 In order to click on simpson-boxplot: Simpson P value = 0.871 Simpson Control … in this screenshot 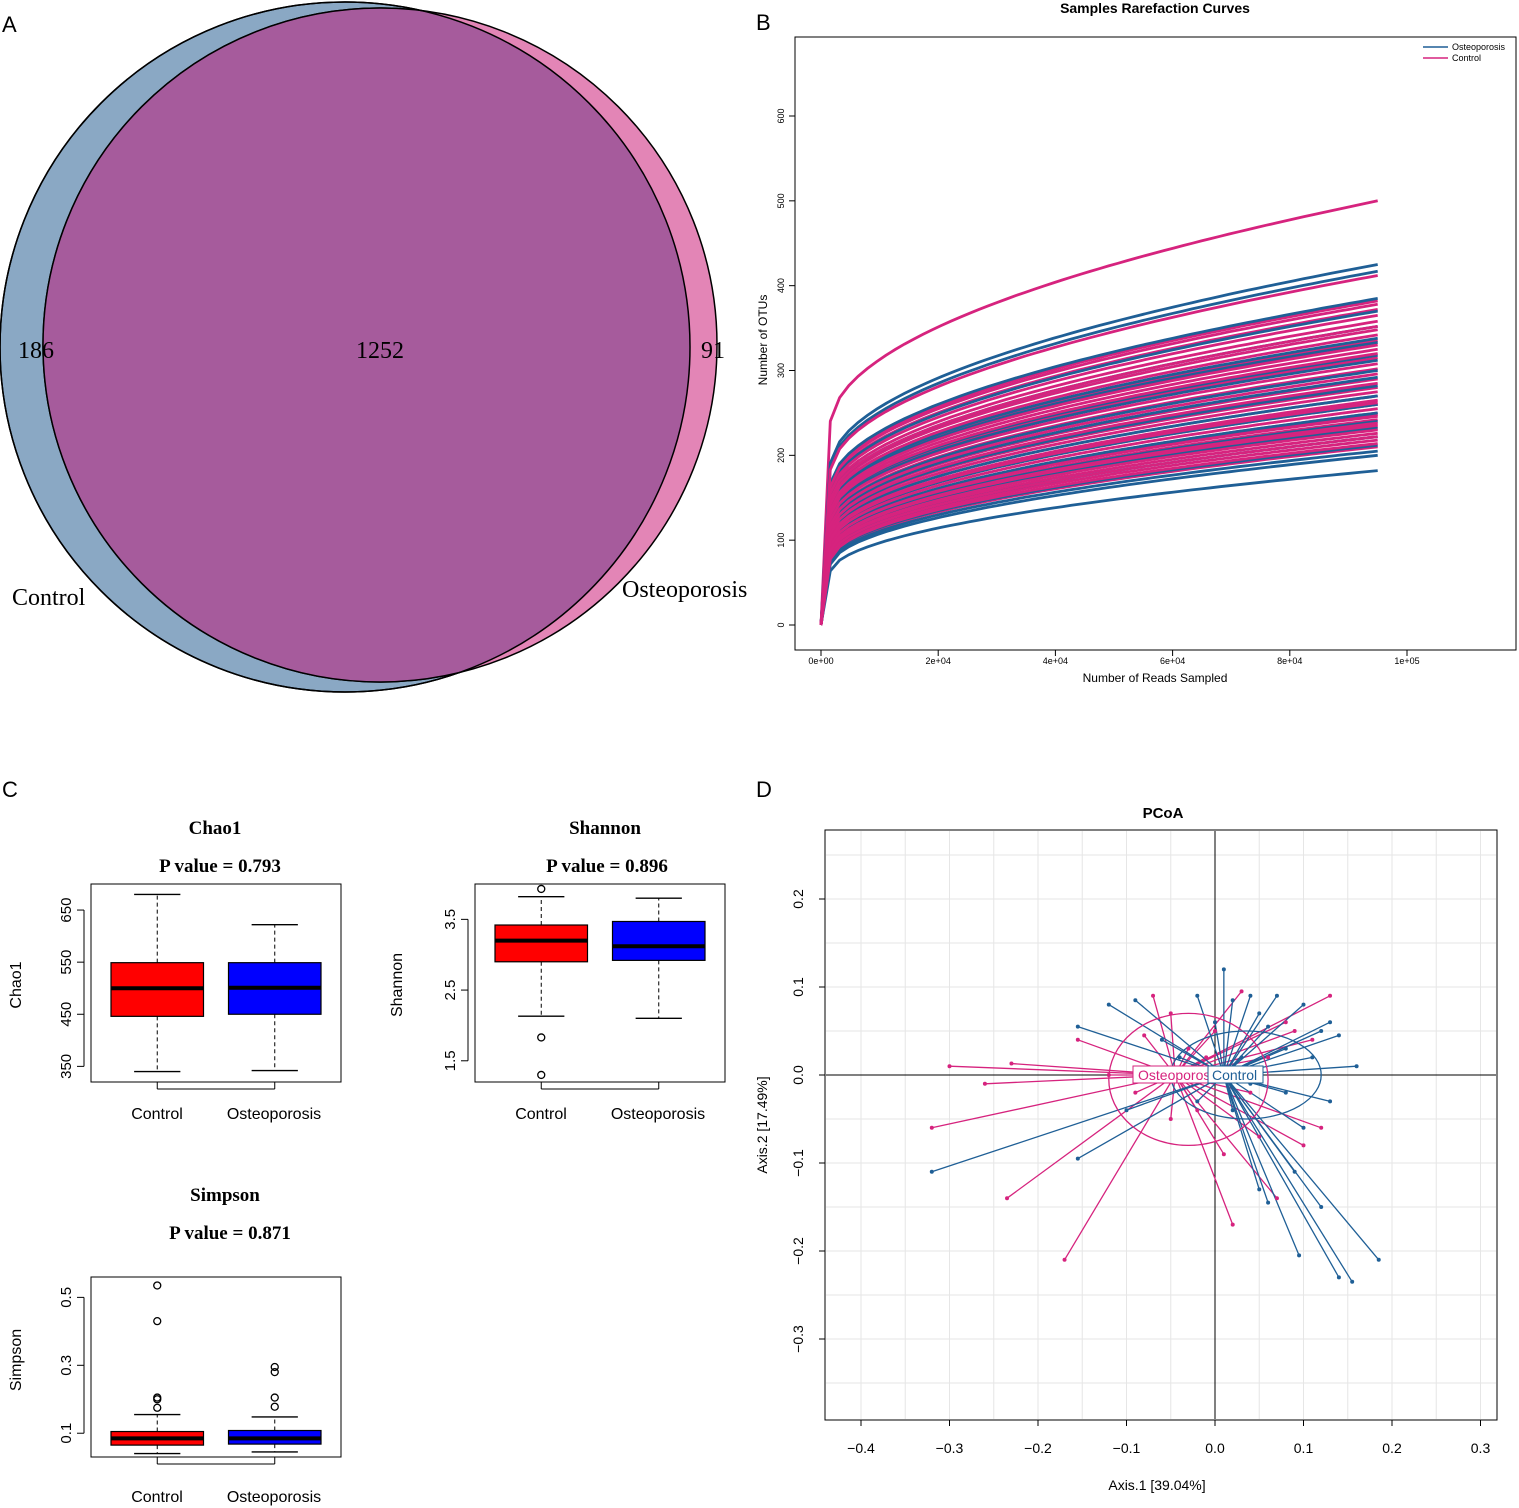, I will do `click(175, 1345)`.